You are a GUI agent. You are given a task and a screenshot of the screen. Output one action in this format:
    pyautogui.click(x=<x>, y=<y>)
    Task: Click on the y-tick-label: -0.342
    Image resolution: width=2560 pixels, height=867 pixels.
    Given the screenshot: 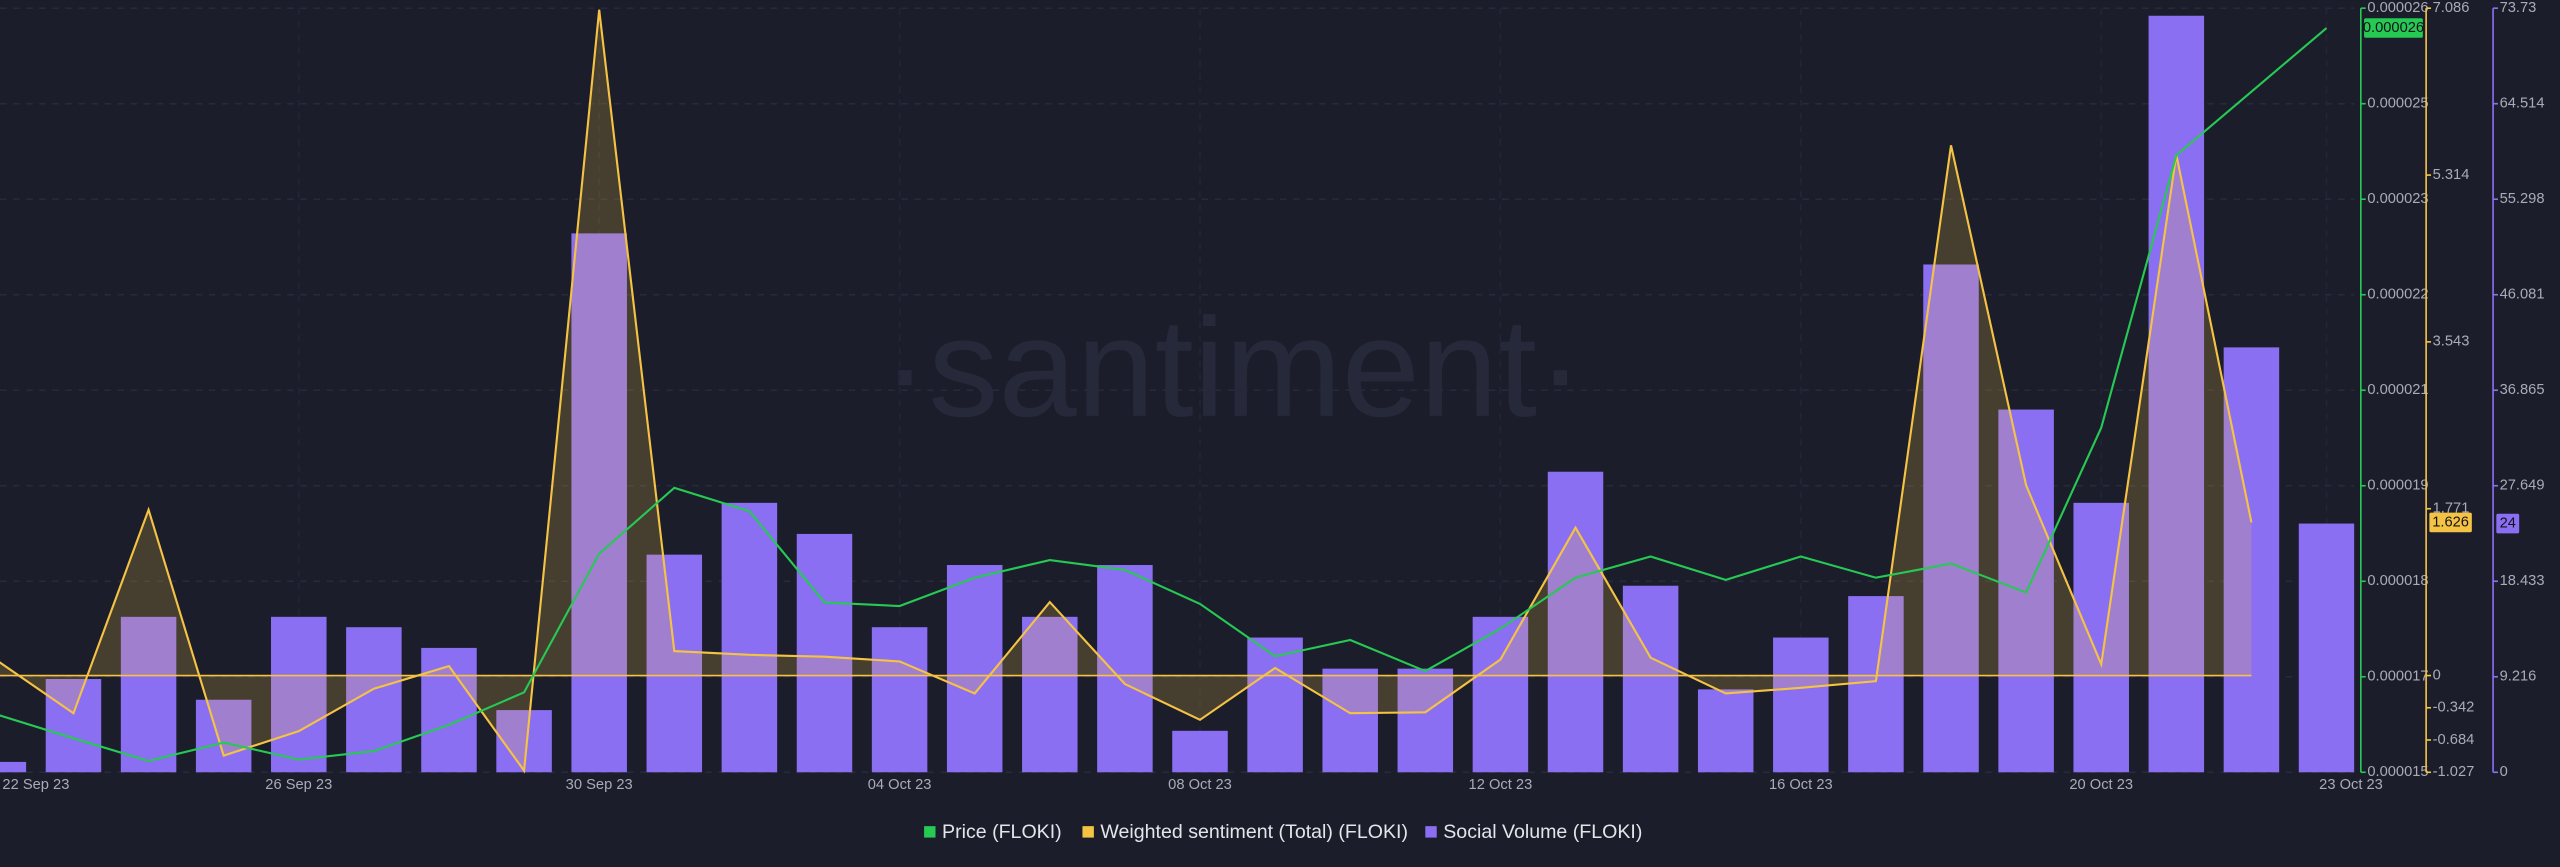 What is the action you would take?
    pyautogui.click(x=2454, y=708)
    